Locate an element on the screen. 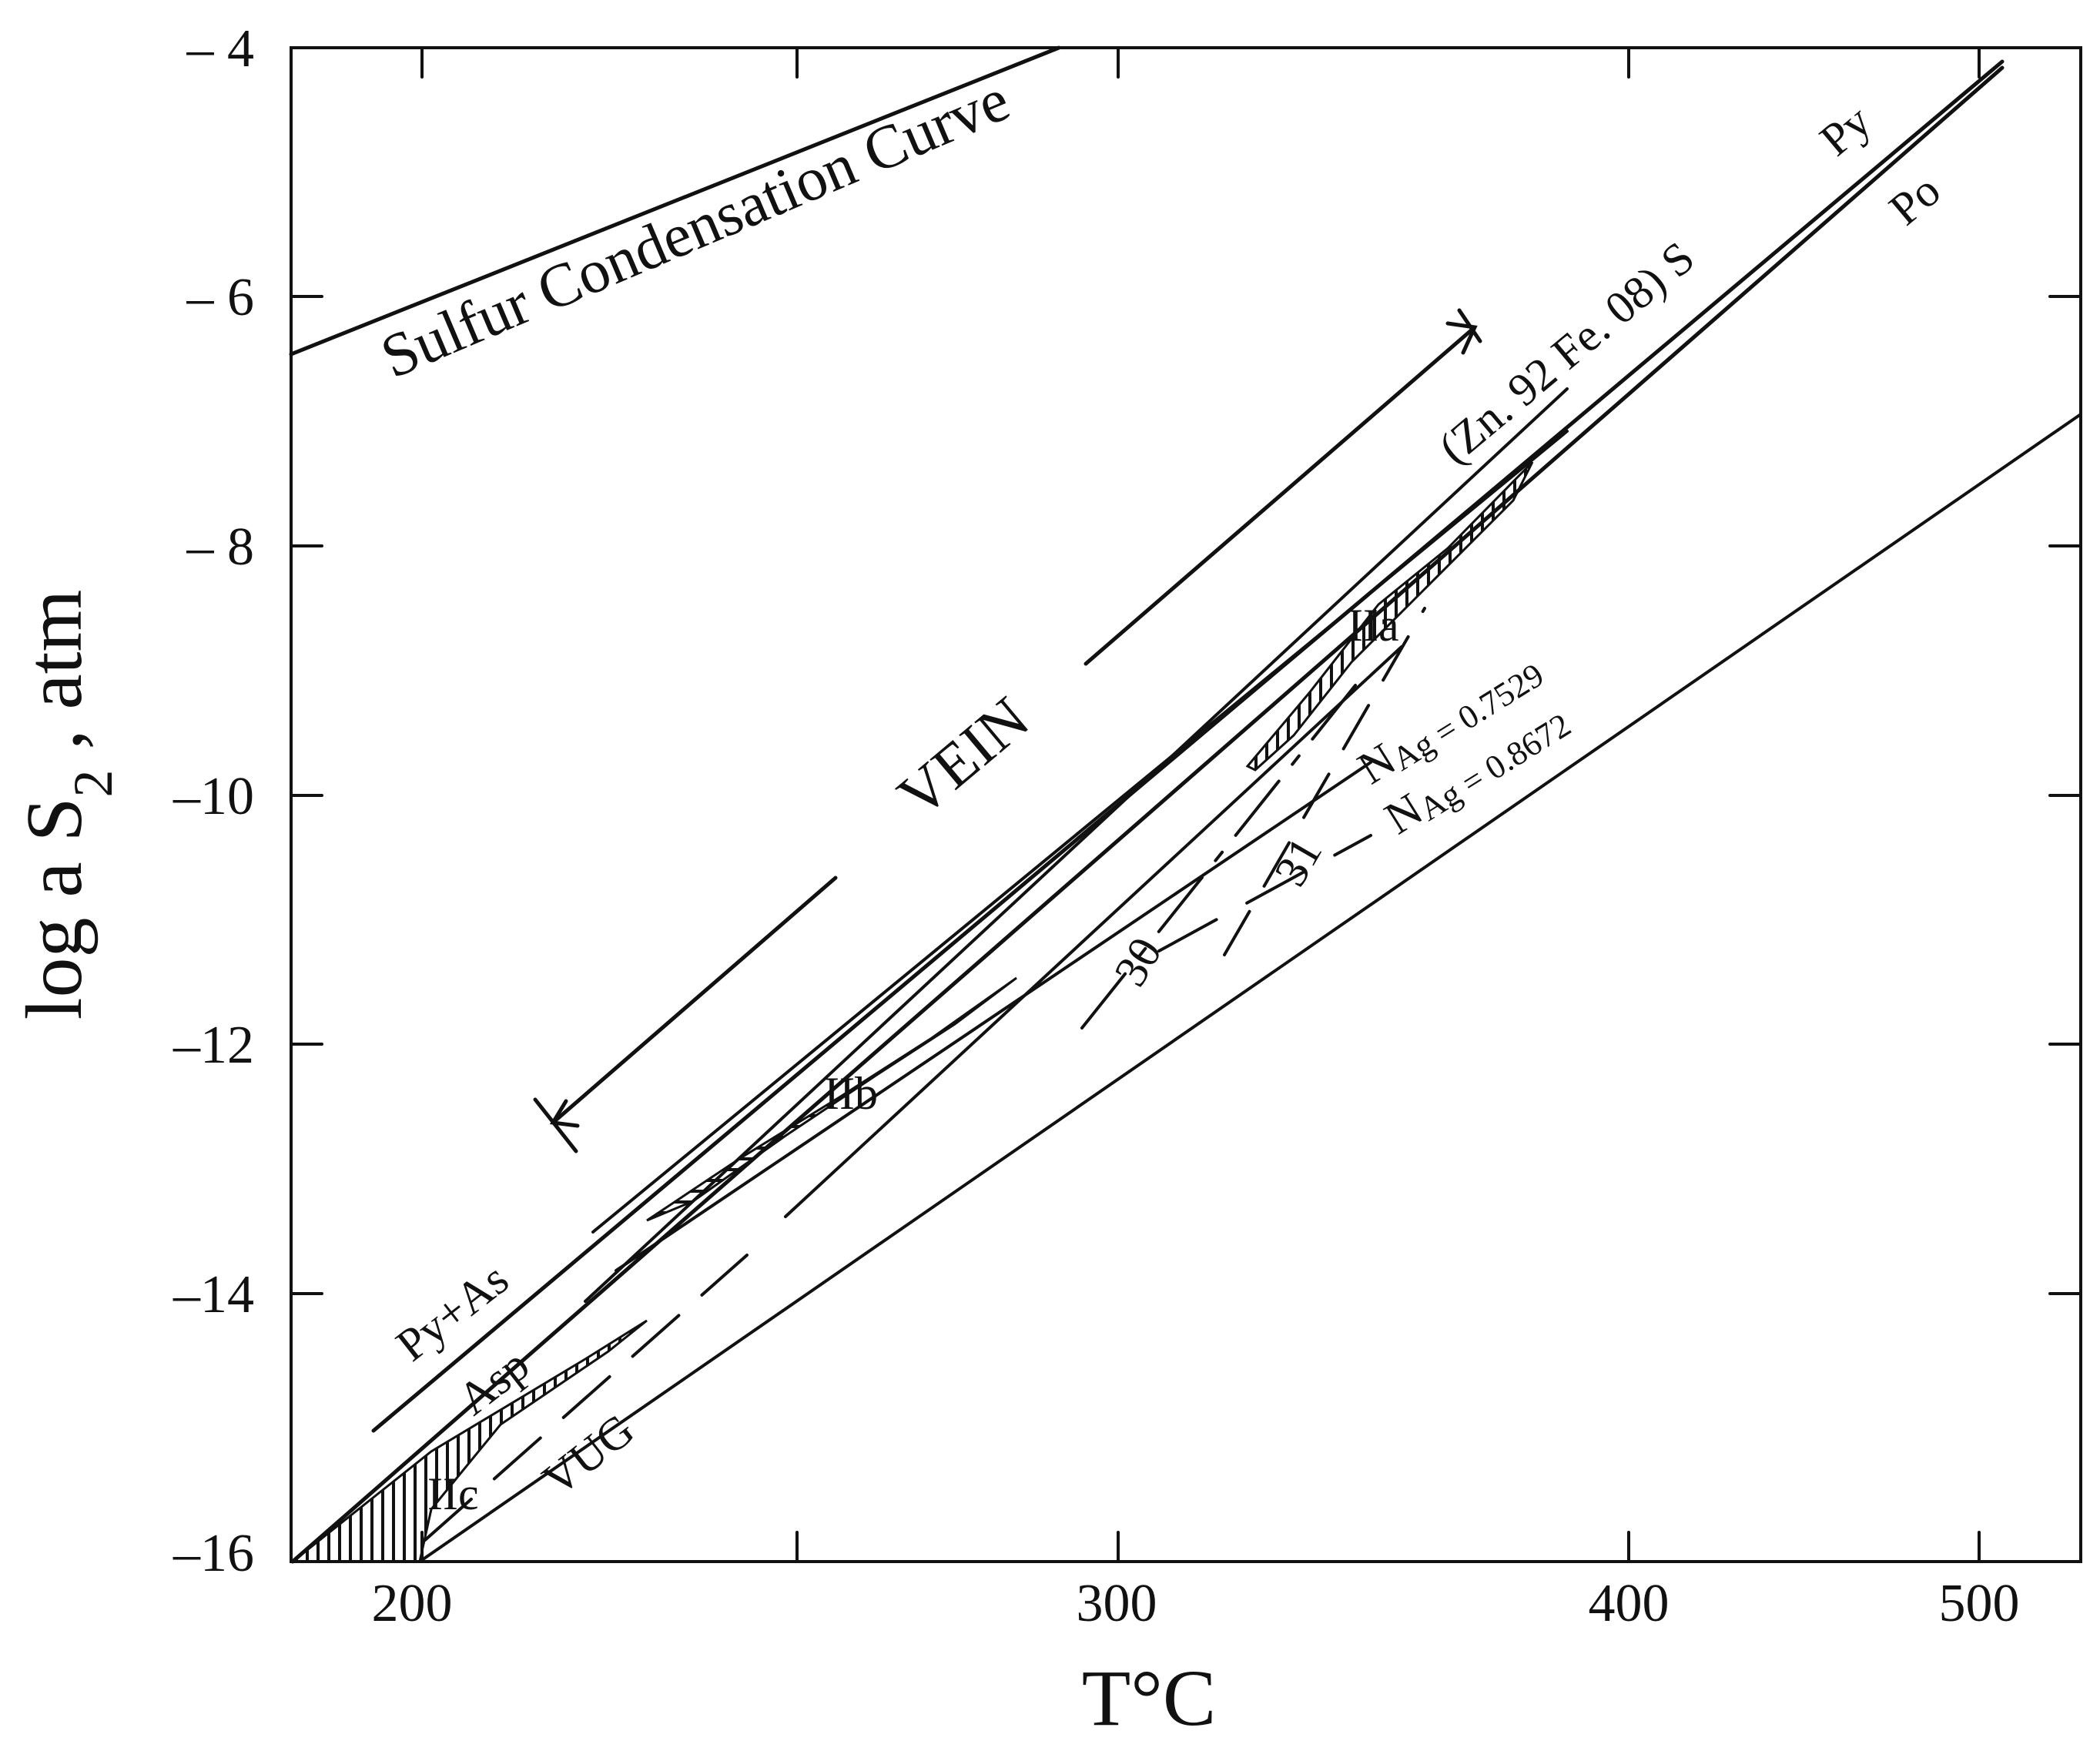 This screenshot has width=2100, height=1751. vug-dashed is located at coordinates (586, 1398).